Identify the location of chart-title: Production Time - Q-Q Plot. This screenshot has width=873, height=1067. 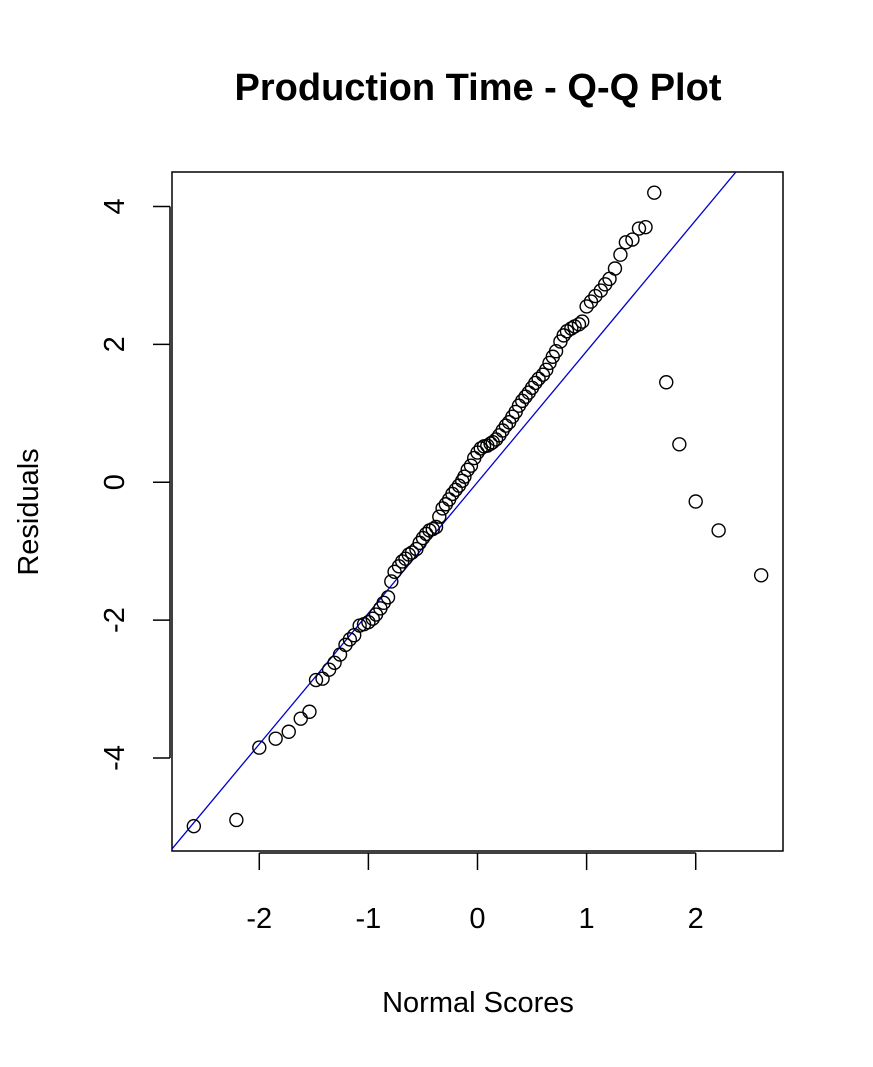
(478, 88).